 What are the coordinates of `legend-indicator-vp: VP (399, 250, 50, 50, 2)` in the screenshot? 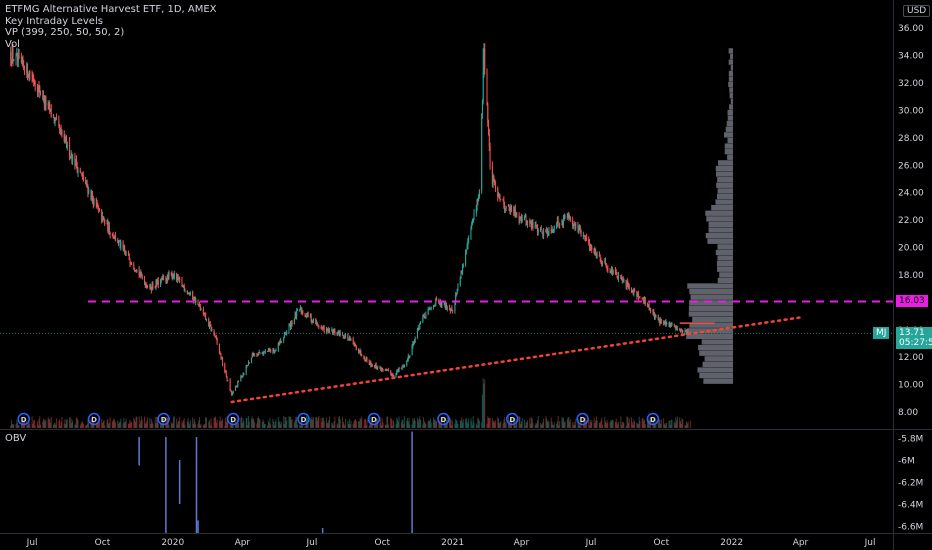 It's located at (65, 32).